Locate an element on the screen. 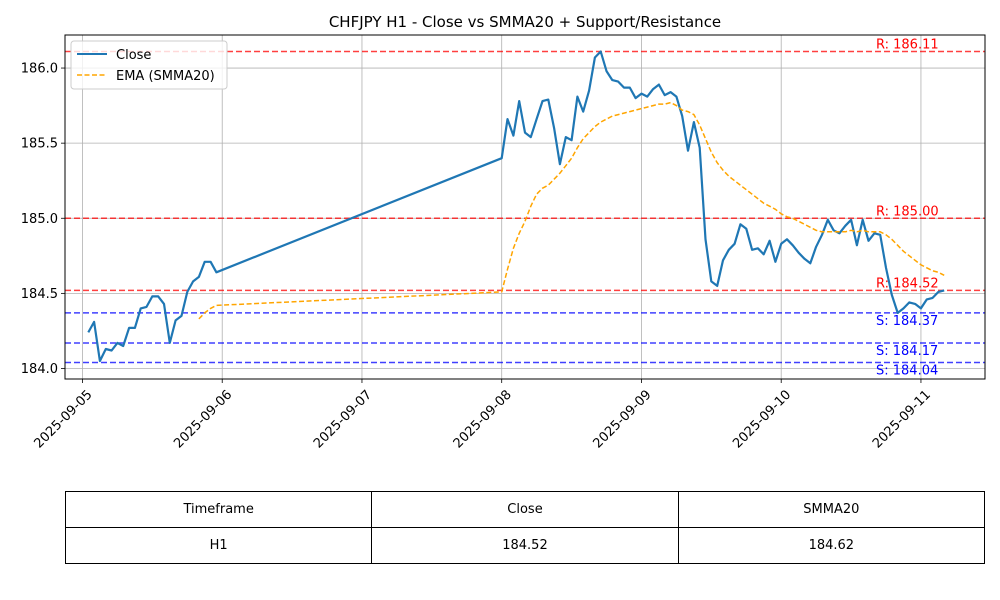  legend-label-close: Close is located at coordinates (133, 55).